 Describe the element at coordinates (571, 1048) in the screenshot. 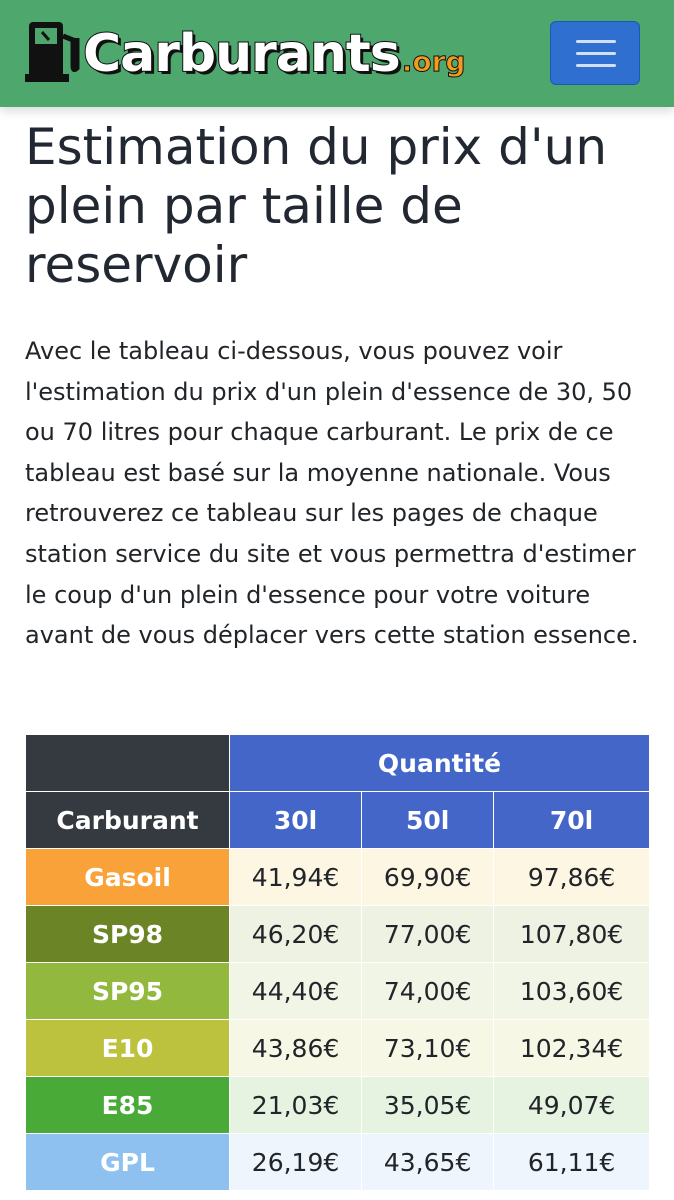

I see `price-cell: 102,34€` at that location.